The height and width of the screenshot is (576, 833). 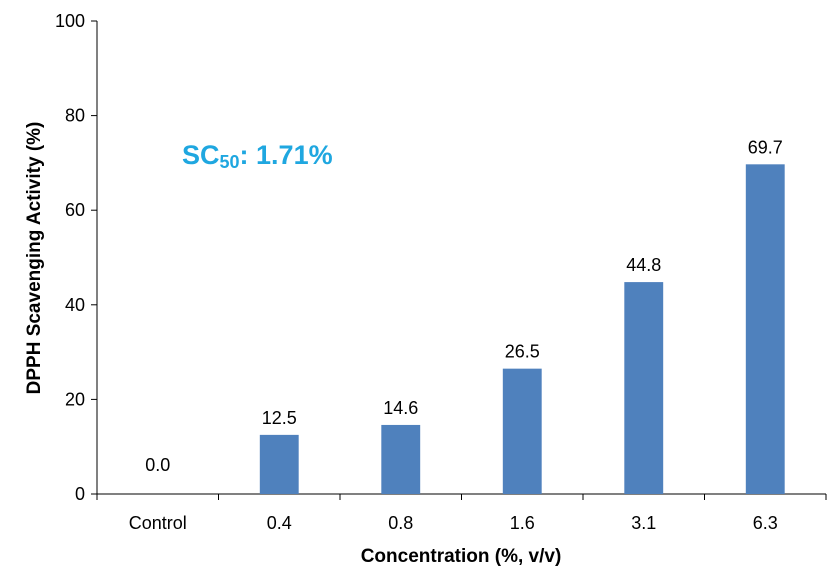 I want to click on y-tick-label: 60, so click(x=75, y=210).